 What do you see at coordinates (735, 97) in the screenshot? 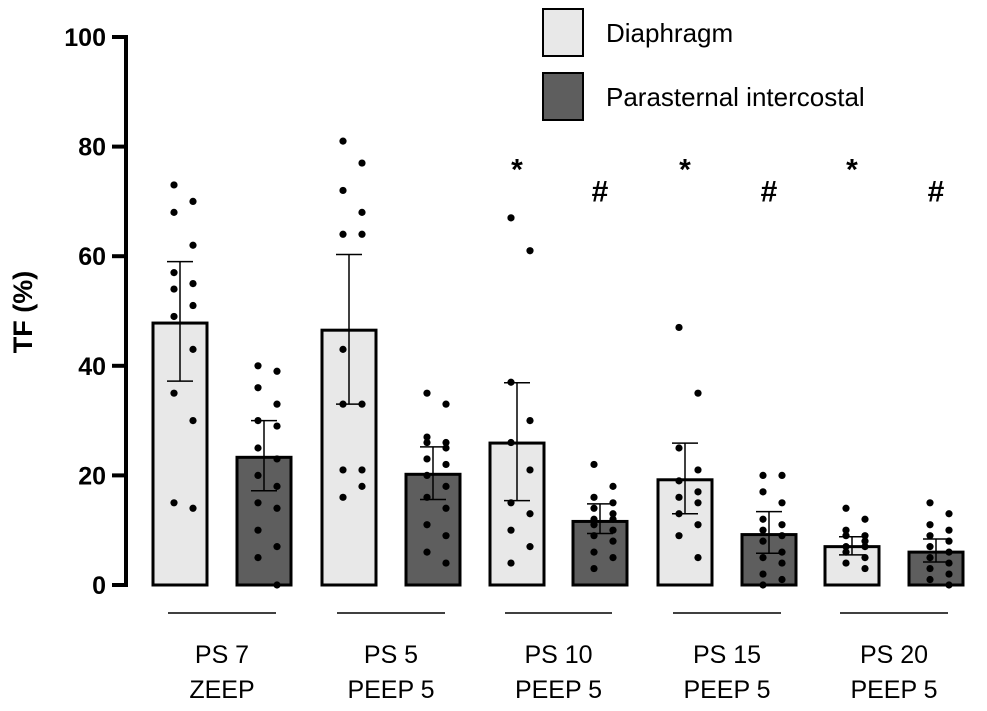
I see `legend-label: Parasternal intercostal` at bounding box center [735, 97].